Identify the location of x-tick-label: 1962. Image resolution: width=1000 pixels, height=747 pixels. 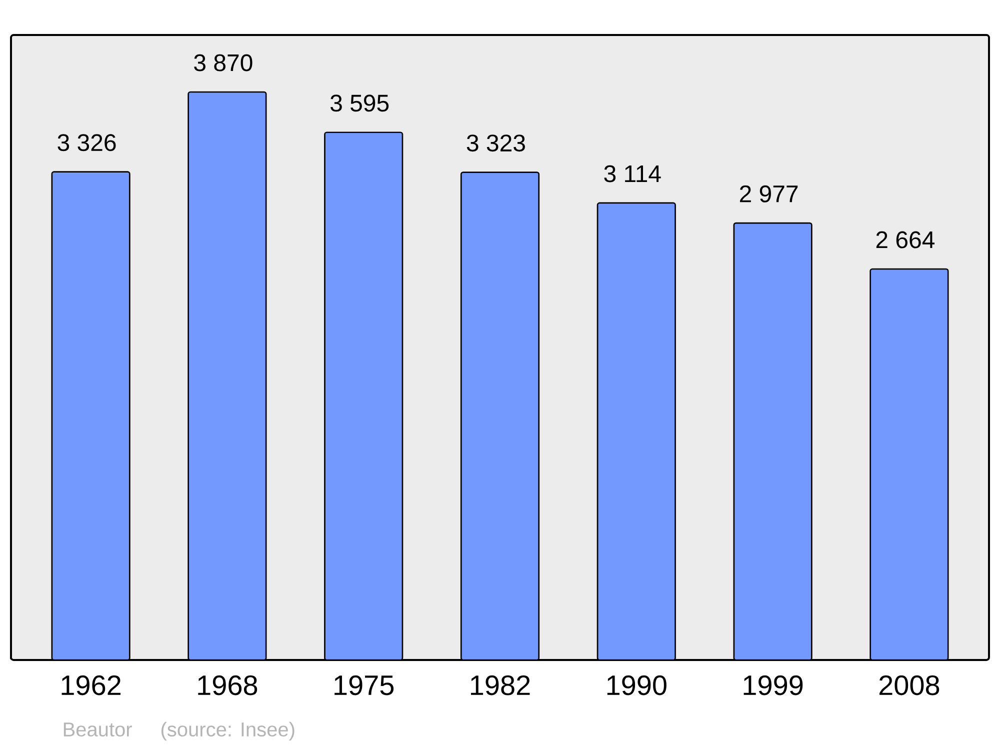
(91, 685).